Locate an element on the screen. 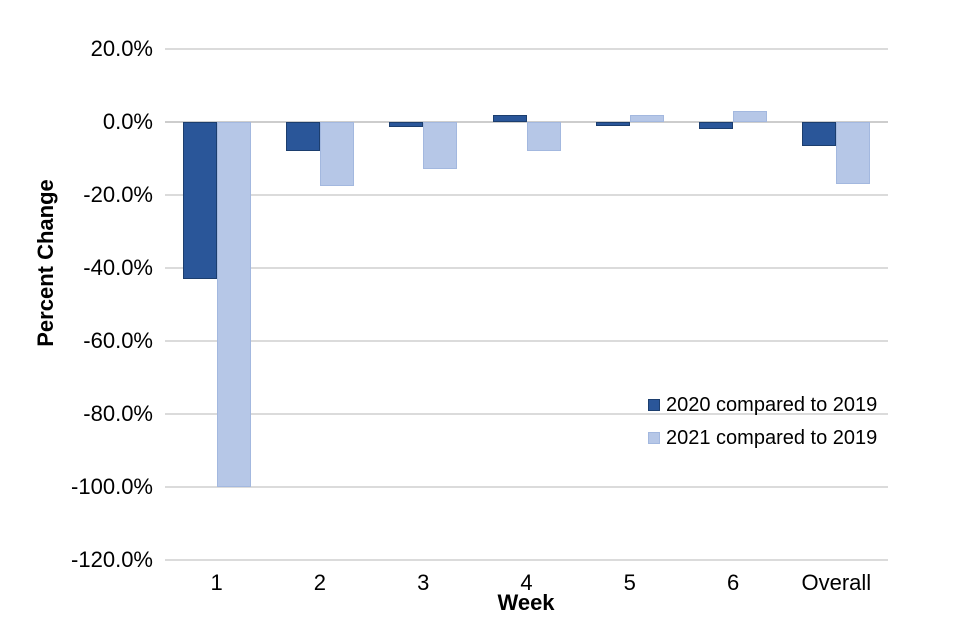 The image size is (960, 640). x-tick-label: 2 is located at coordinates (320, 582).